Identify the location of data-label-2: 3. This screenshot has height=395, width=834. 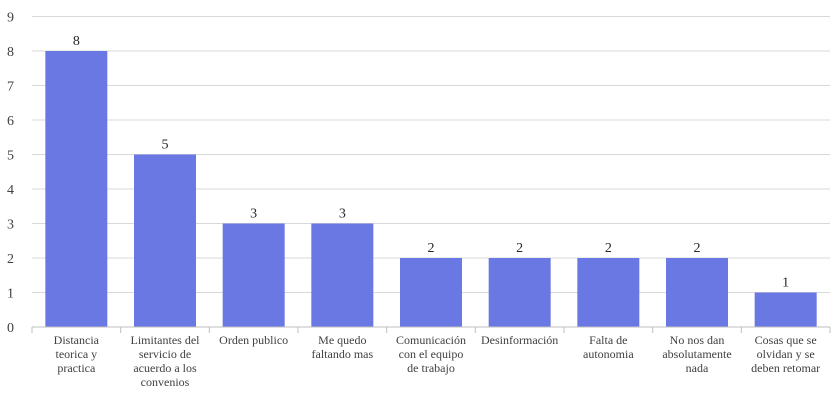
(253, 214).